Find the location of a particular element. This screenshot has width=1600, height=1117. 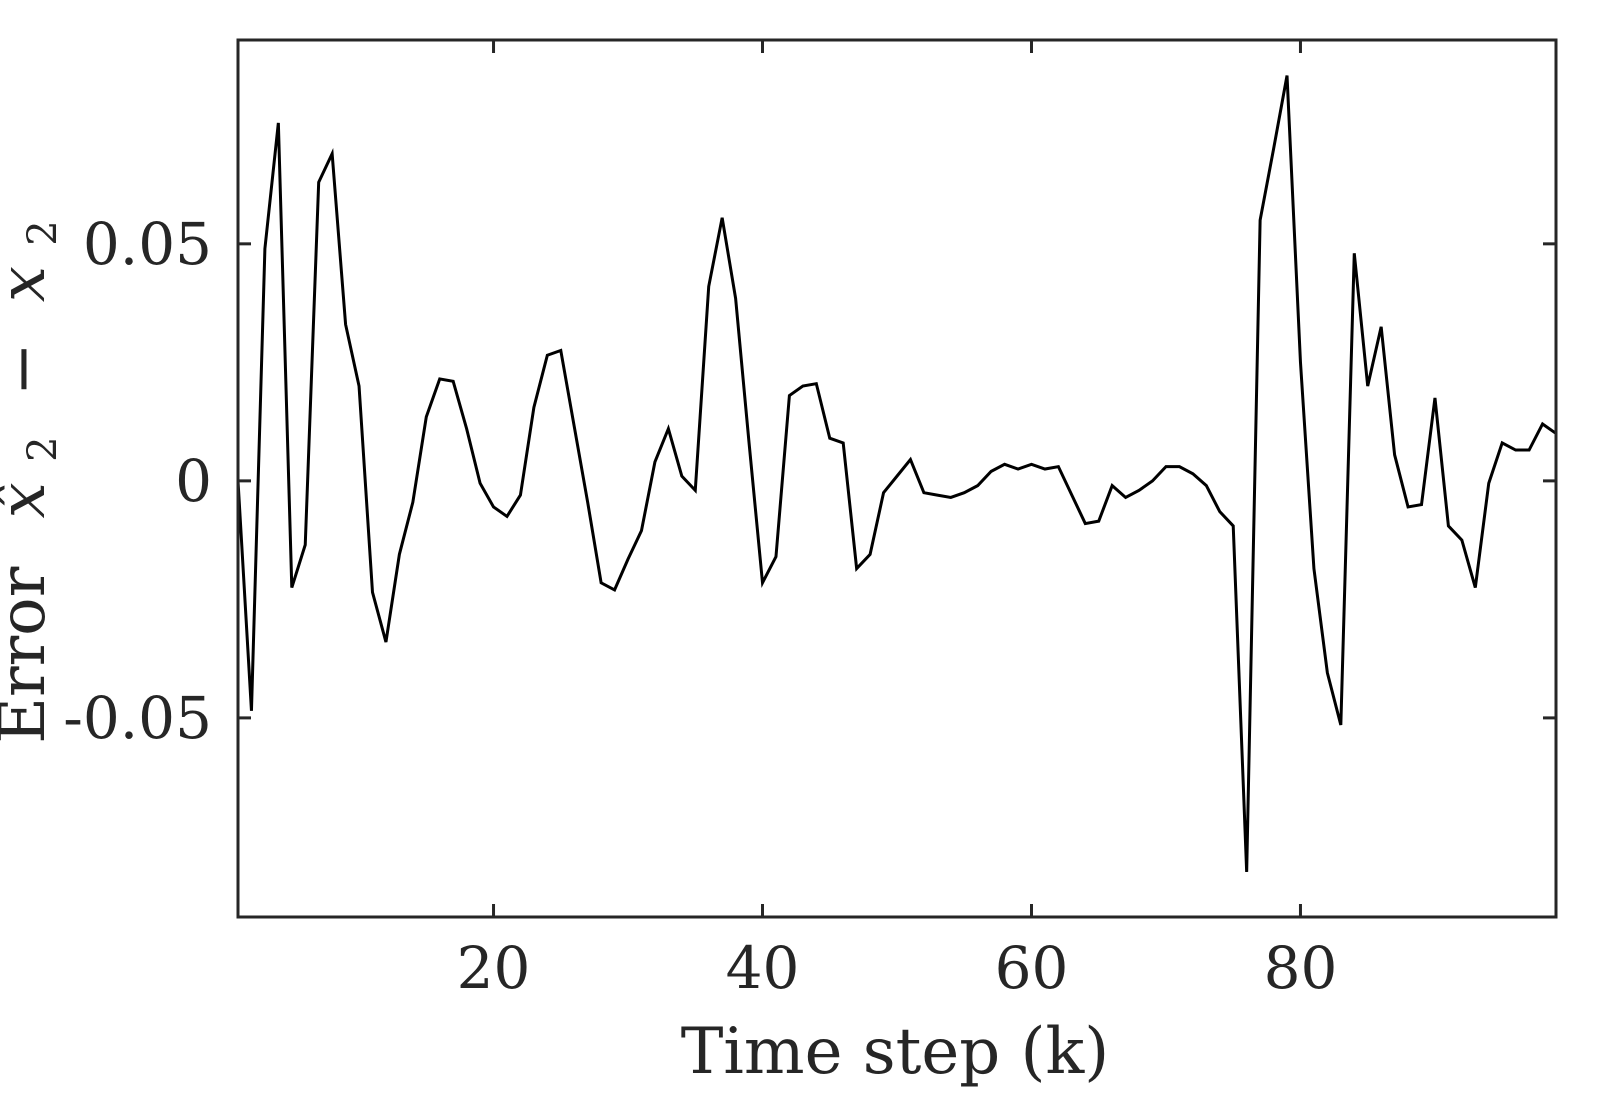

y-axis-title-state-subscript: 2 is located at coordinates (43, 232).